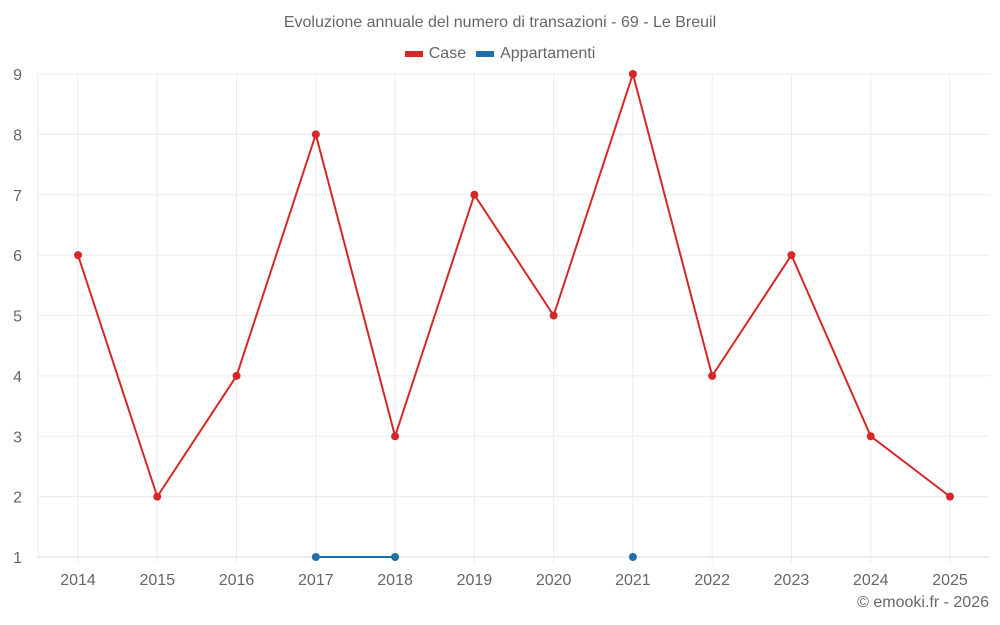  I want to click on y-tick-label: 5, so click(17, 317).